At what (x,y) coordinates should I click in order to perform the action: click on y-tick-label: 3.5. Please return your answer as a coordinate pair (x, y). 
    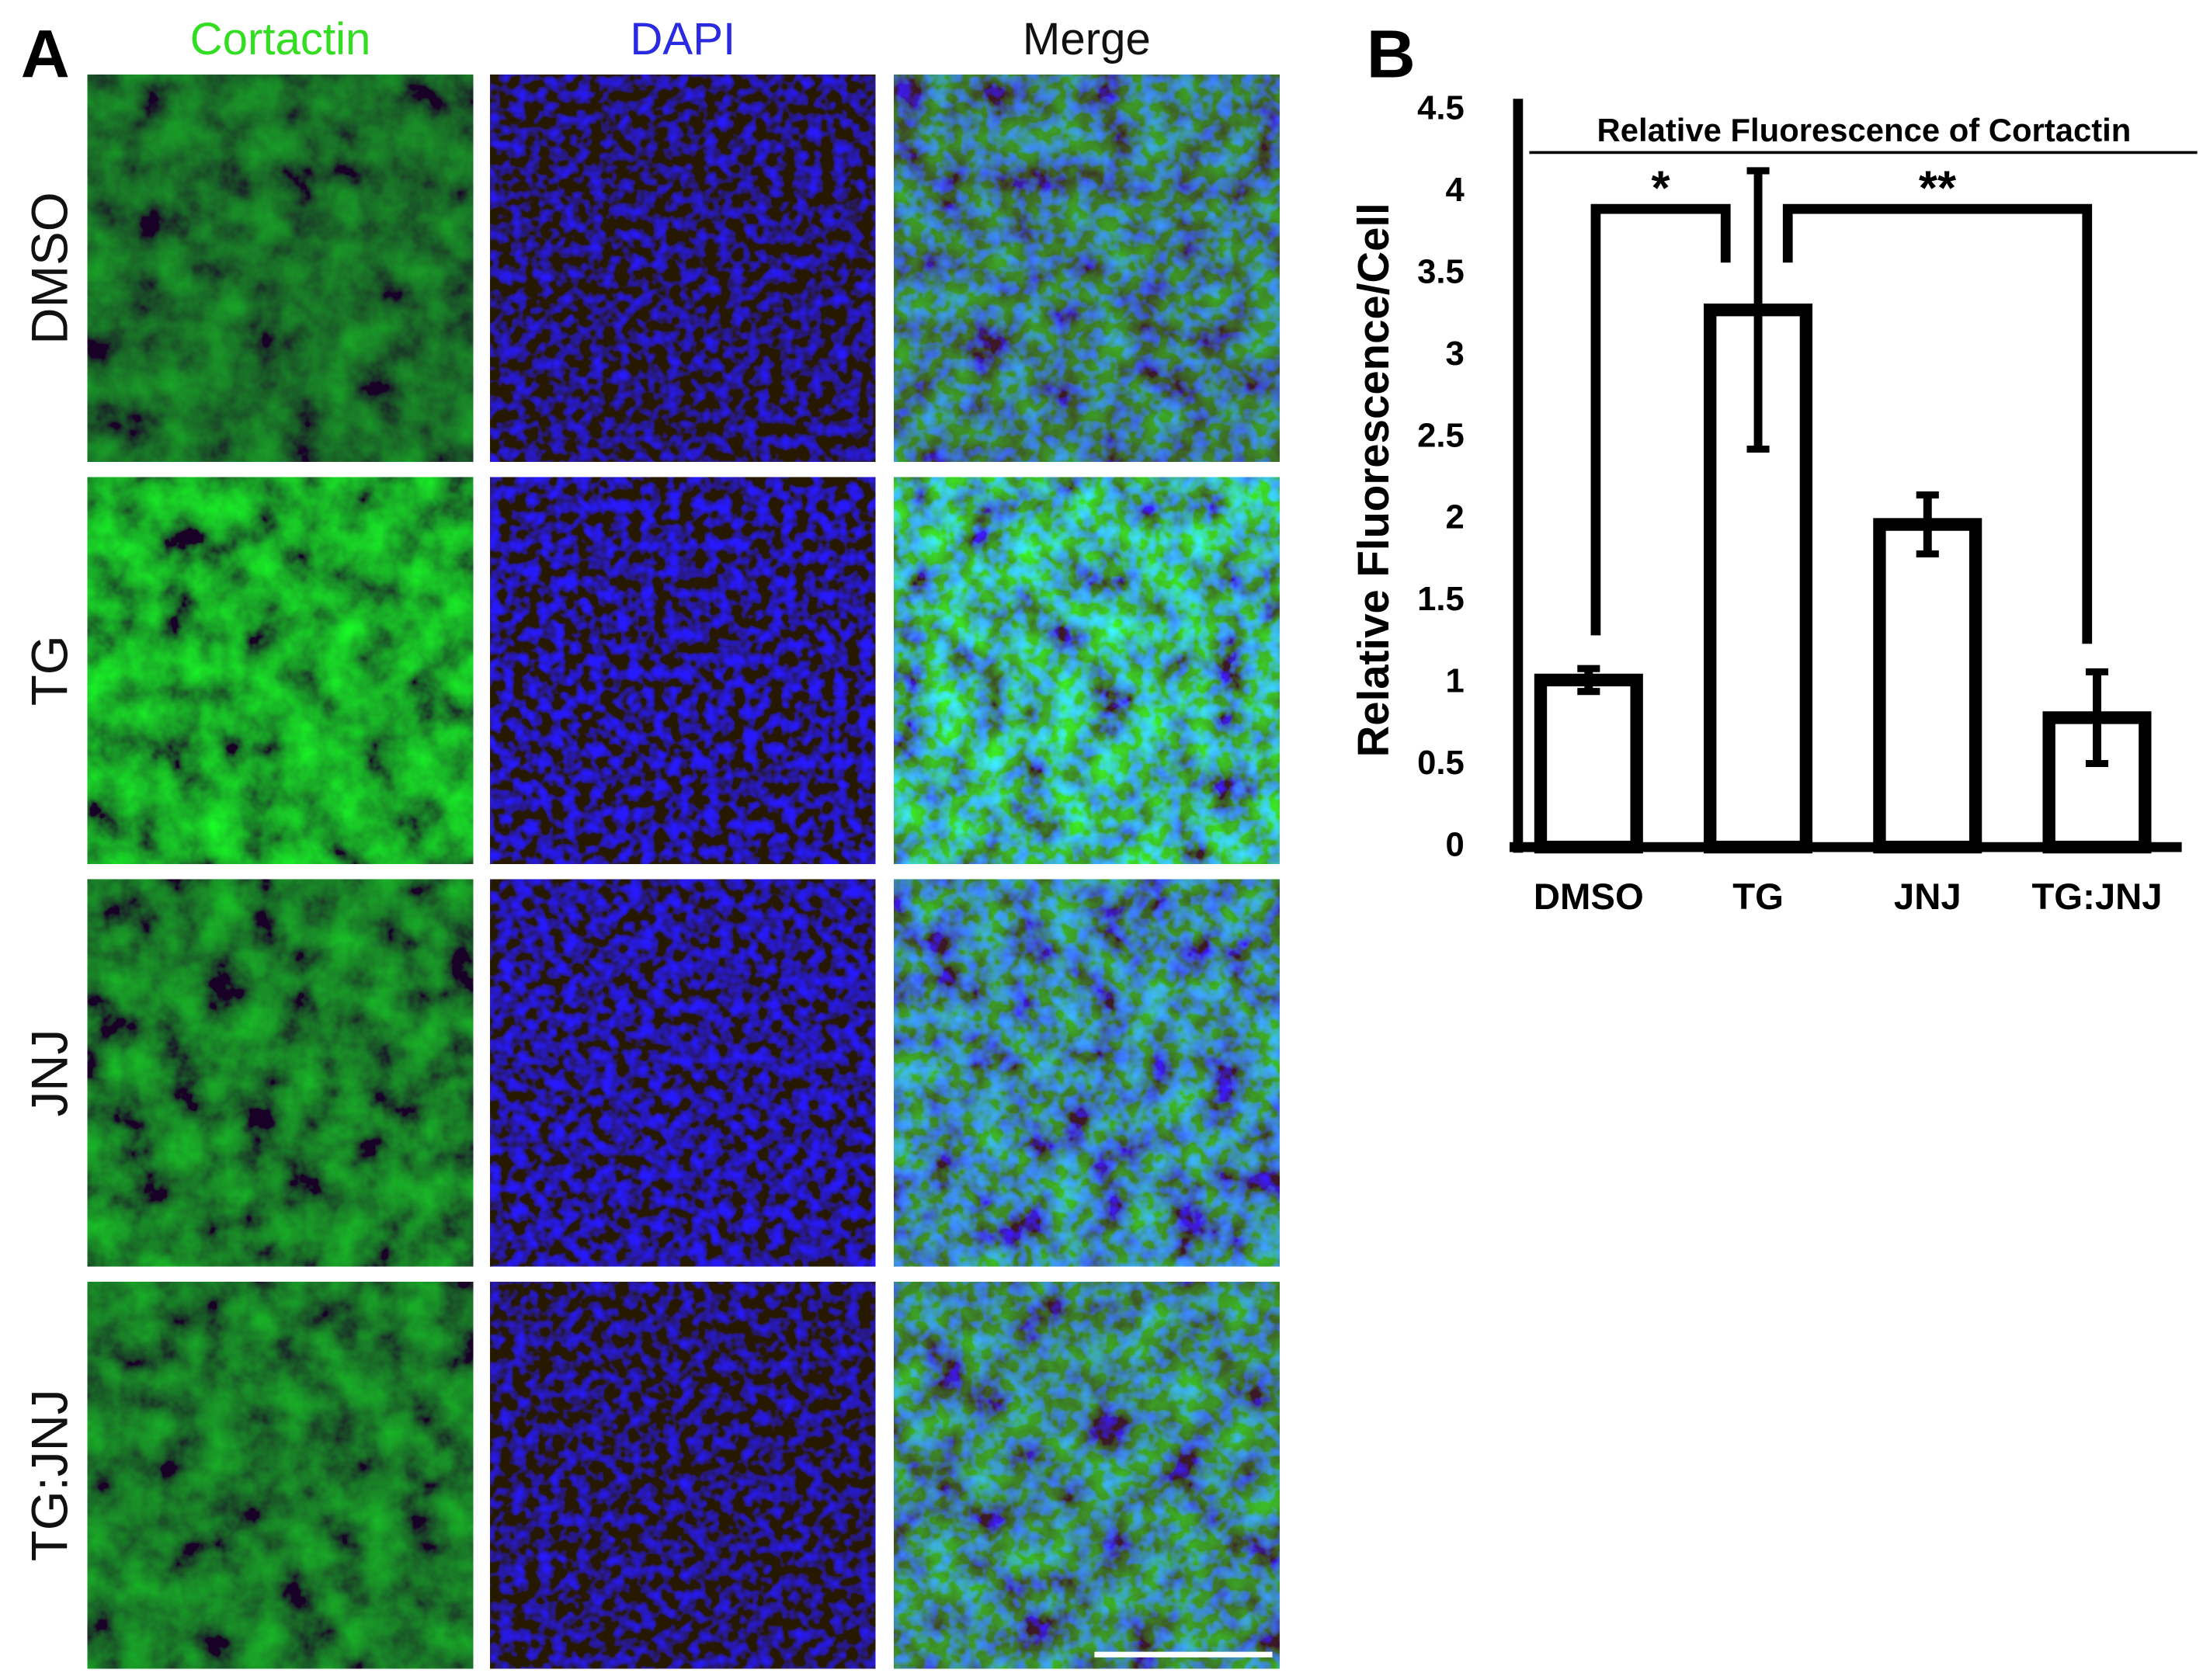
    Looking at the image, I should click on (1441, 271).